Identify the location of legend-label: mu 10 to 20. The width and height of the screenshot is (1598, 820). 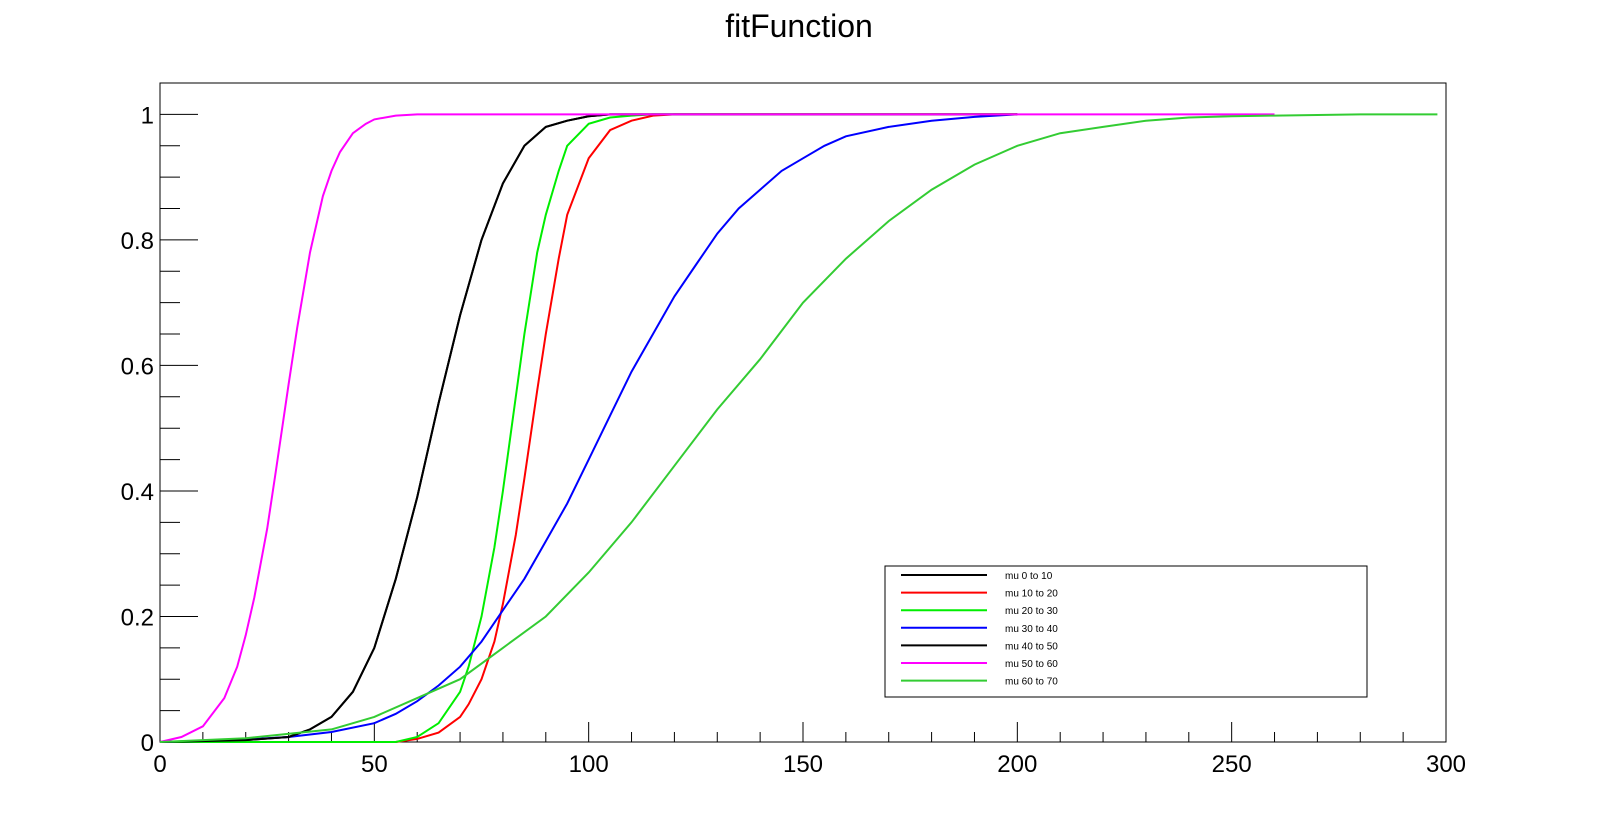
(1031, 594).